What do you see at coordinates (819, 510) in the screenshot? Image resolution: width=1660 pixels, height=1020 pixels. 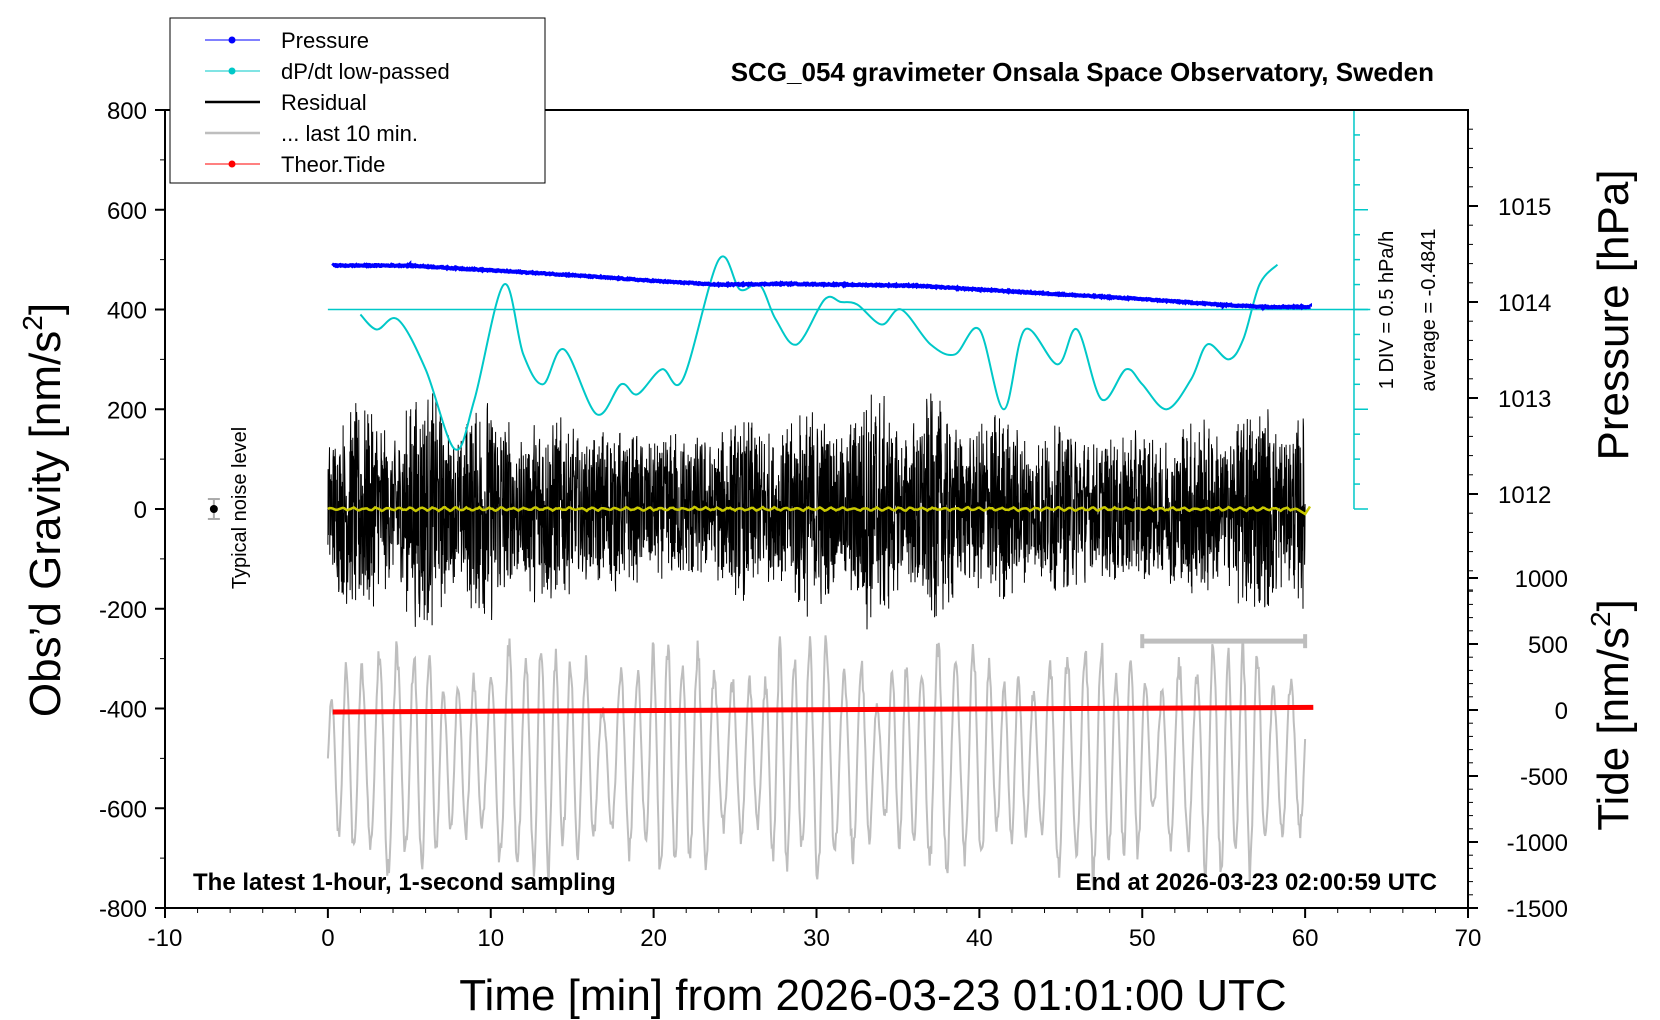 I see `series-residual-lowpass` at bounding box center [819, 510].